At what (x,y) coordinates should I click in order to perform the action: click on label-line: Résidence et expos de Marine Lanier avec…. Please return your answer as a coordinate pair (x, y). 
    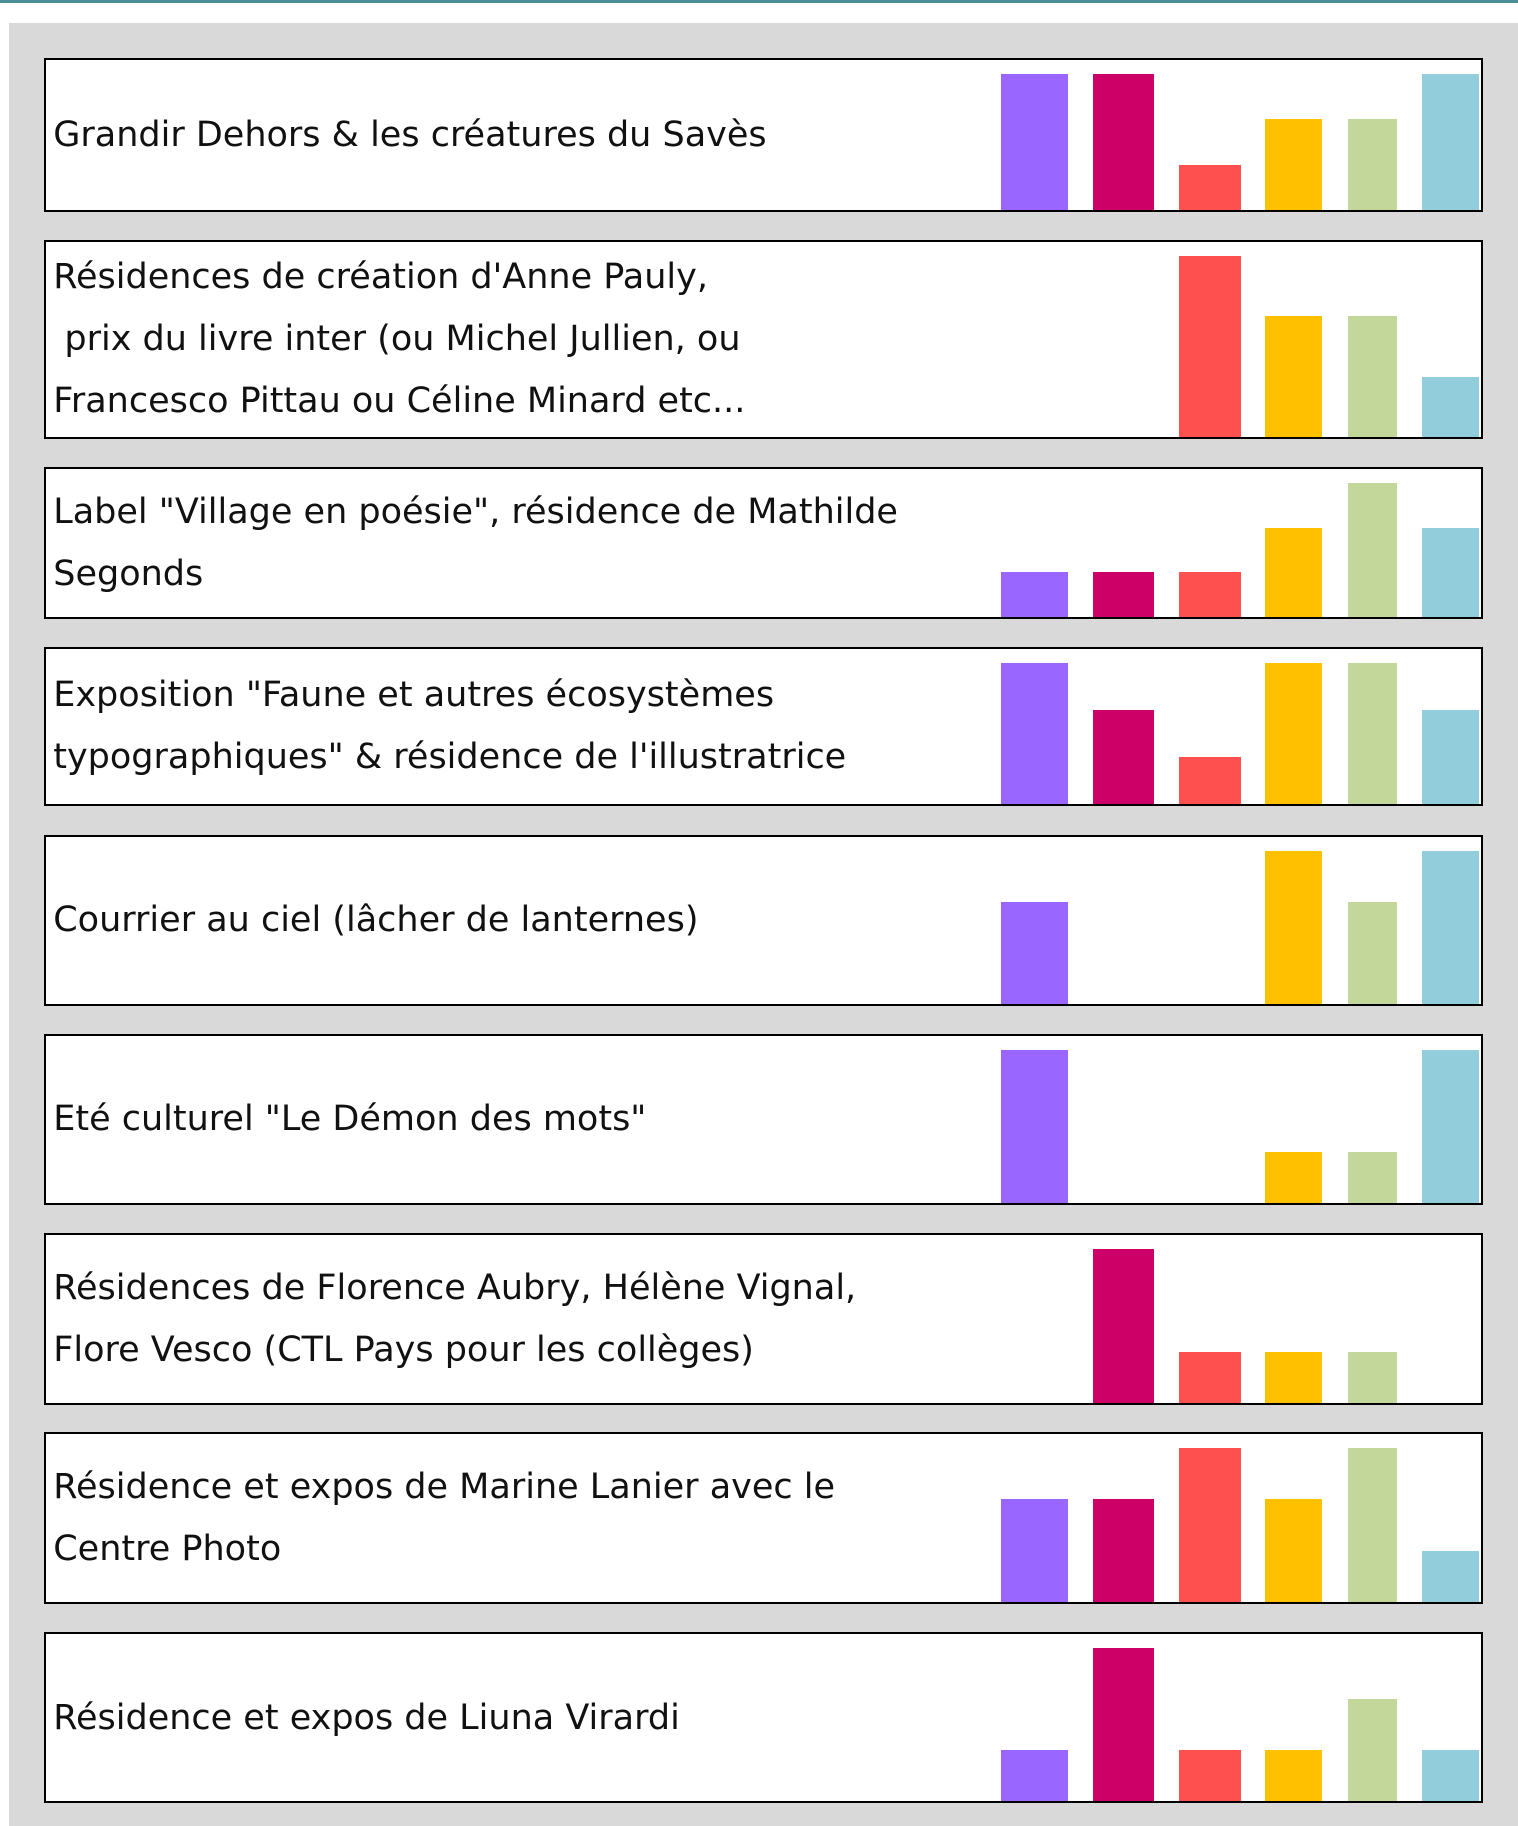
    Looking at the image, I should click on (444, 1486).